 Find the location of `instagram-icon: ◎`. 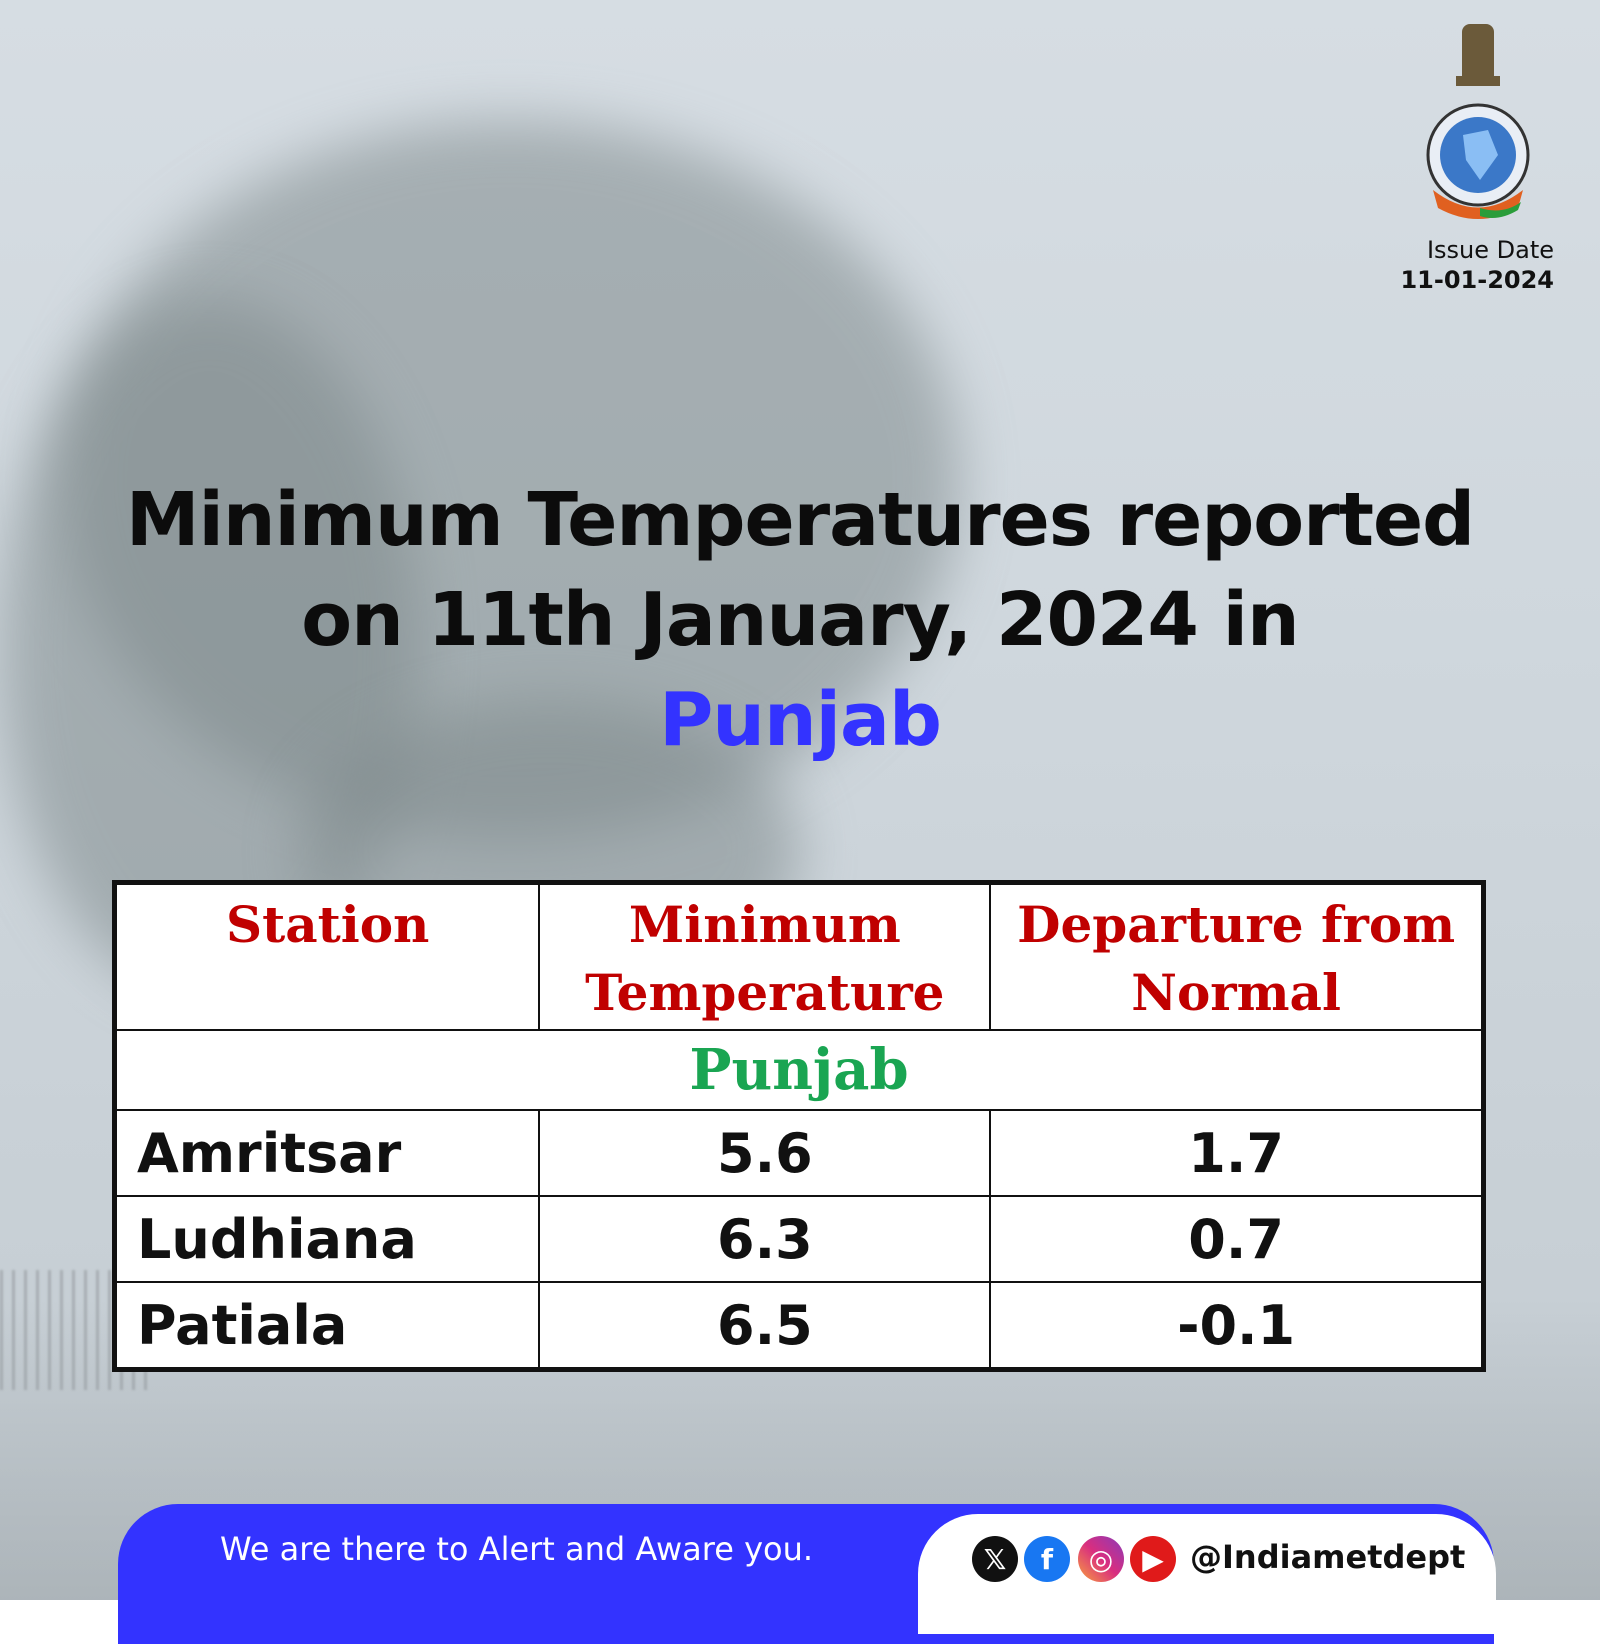

instagram-icon: ◎ is located at coordinates (1101, 1559).